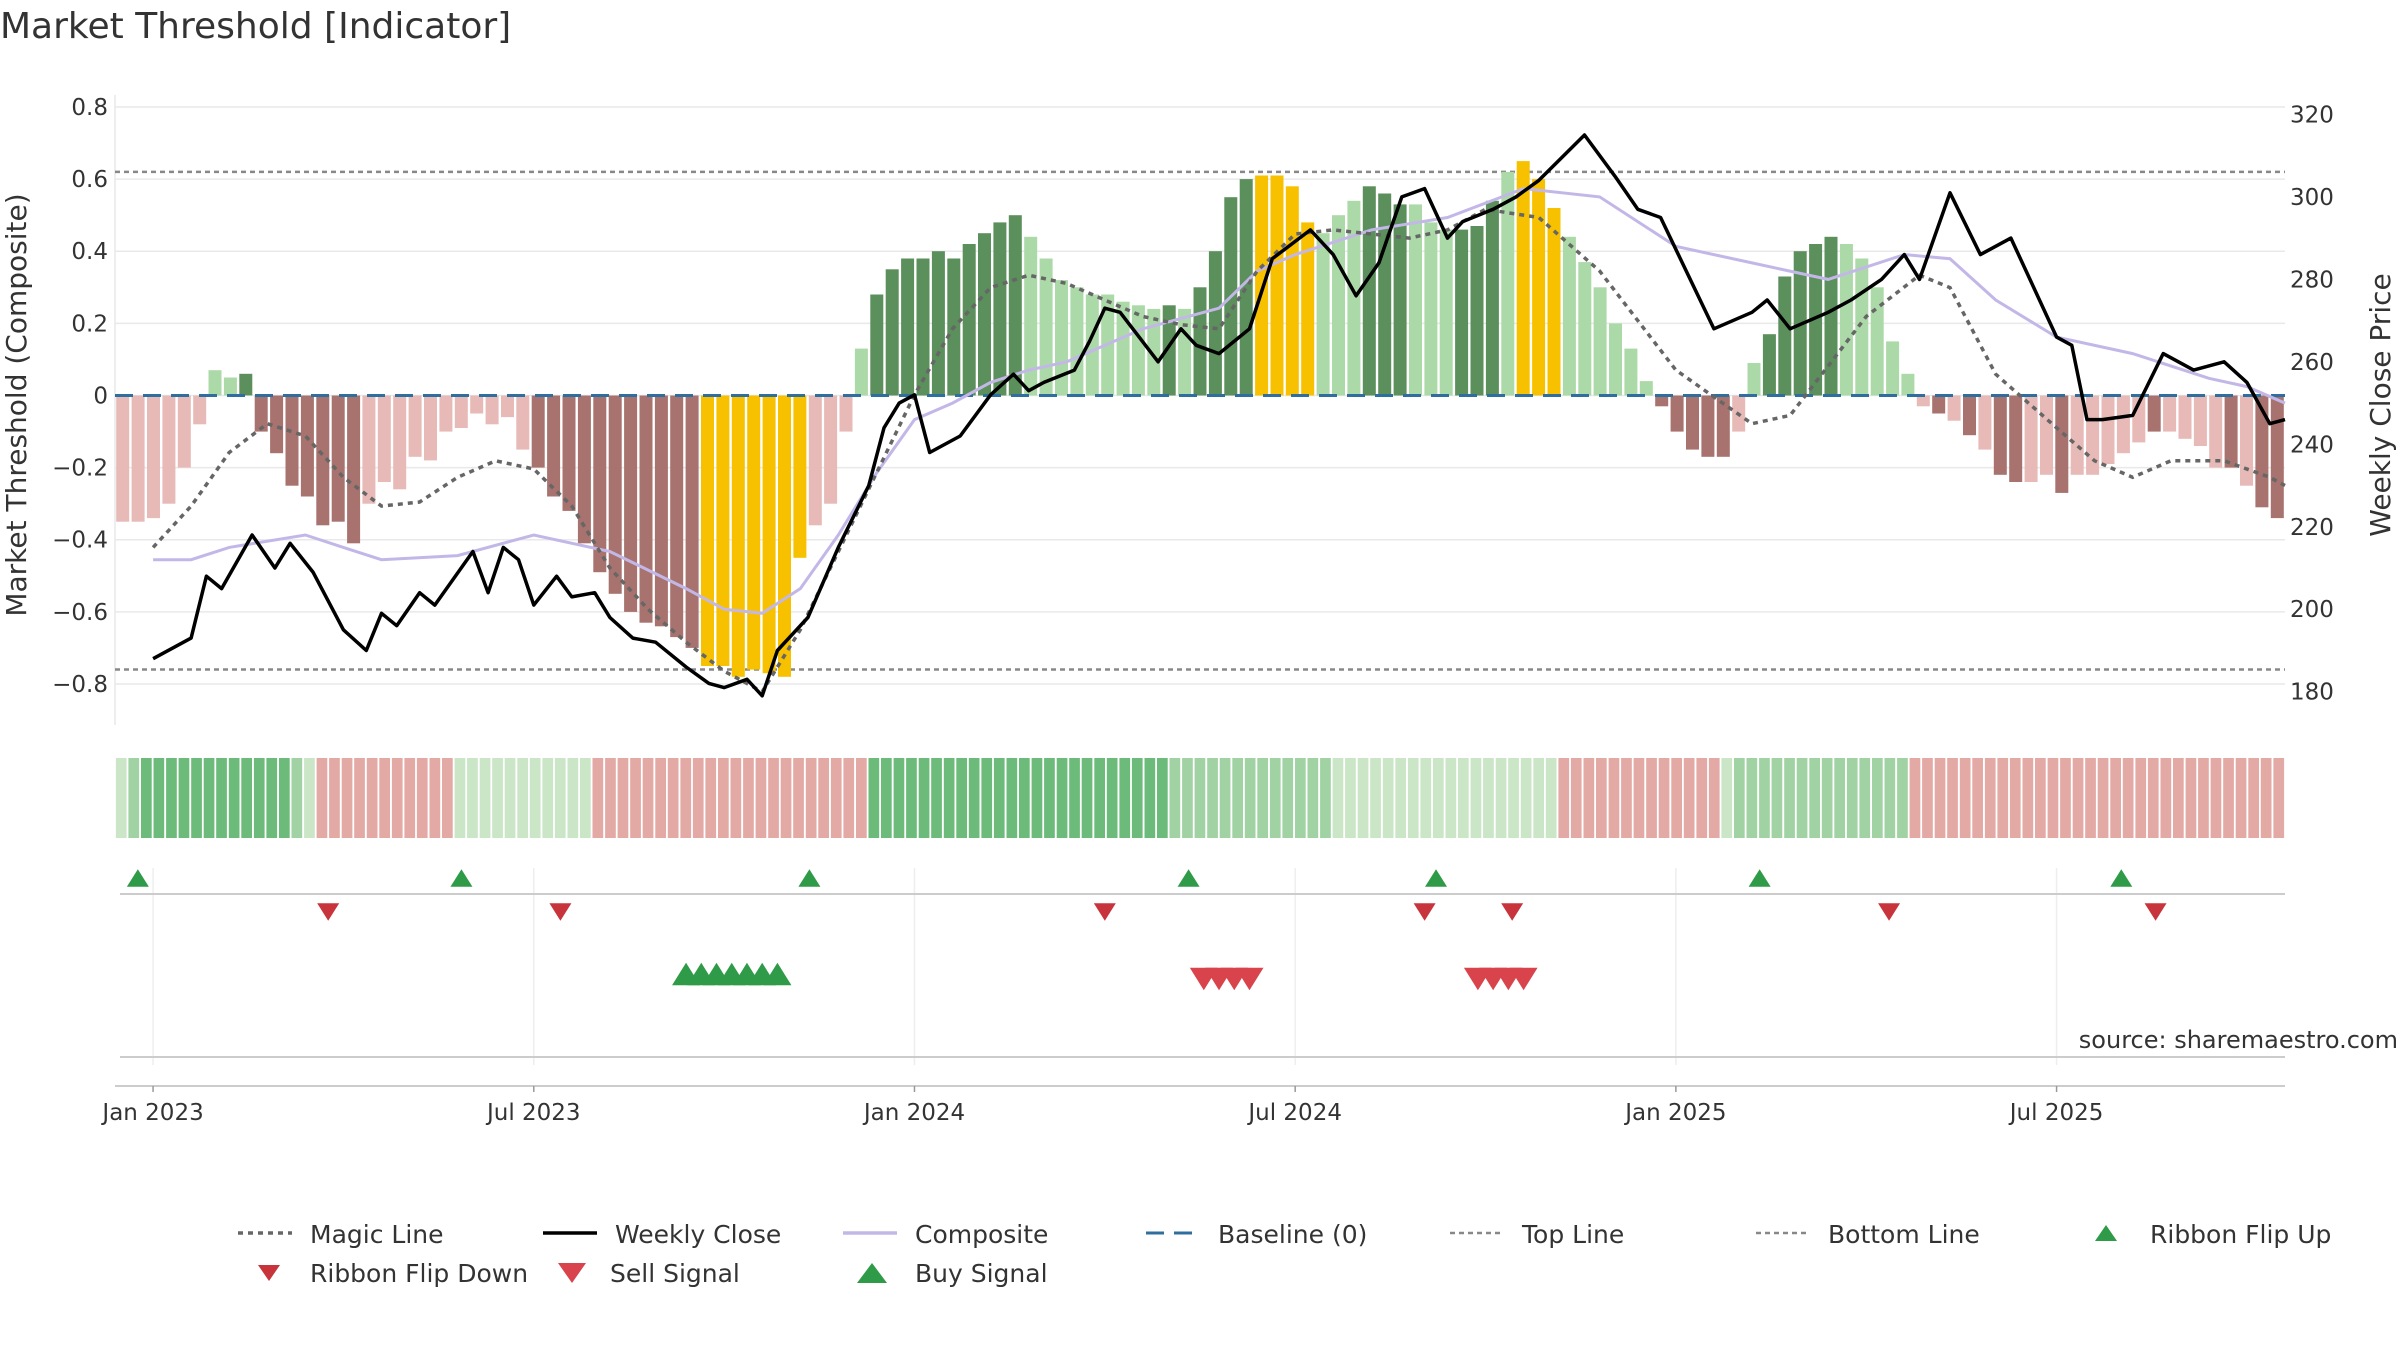 The image size is (2400, 1350). Describe the element at coordinates (572, 1273) in the screenshot. I see `legend-swatch-sell` at that location.